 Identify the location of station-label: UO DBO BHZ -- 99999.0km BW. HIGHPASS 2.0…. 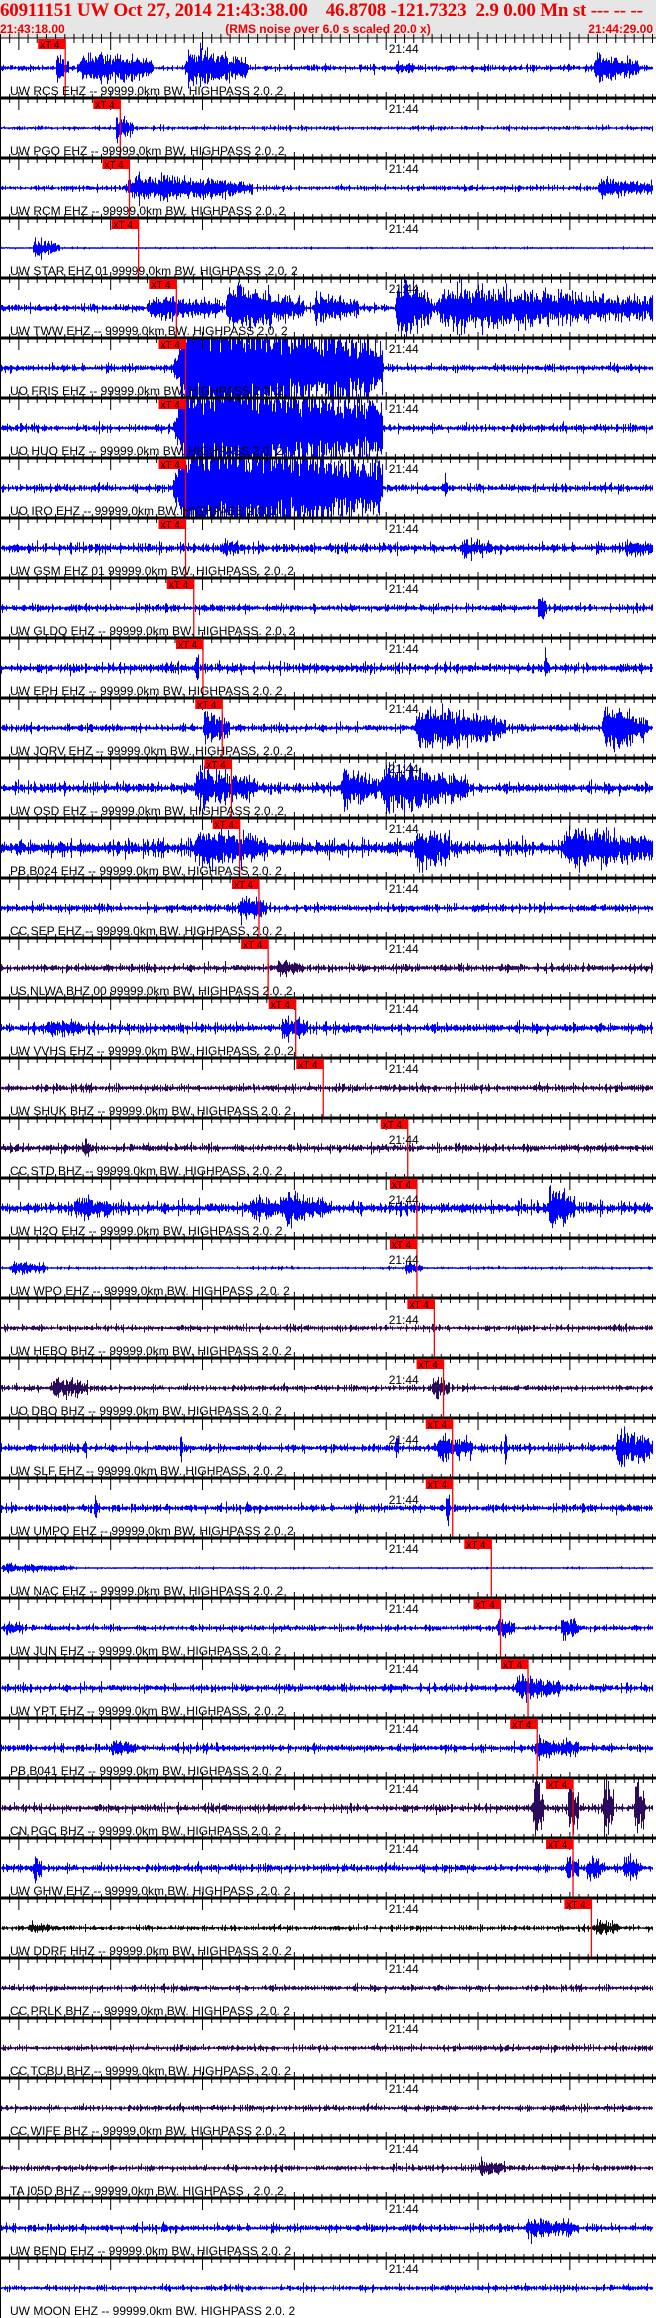
(146, 1411).